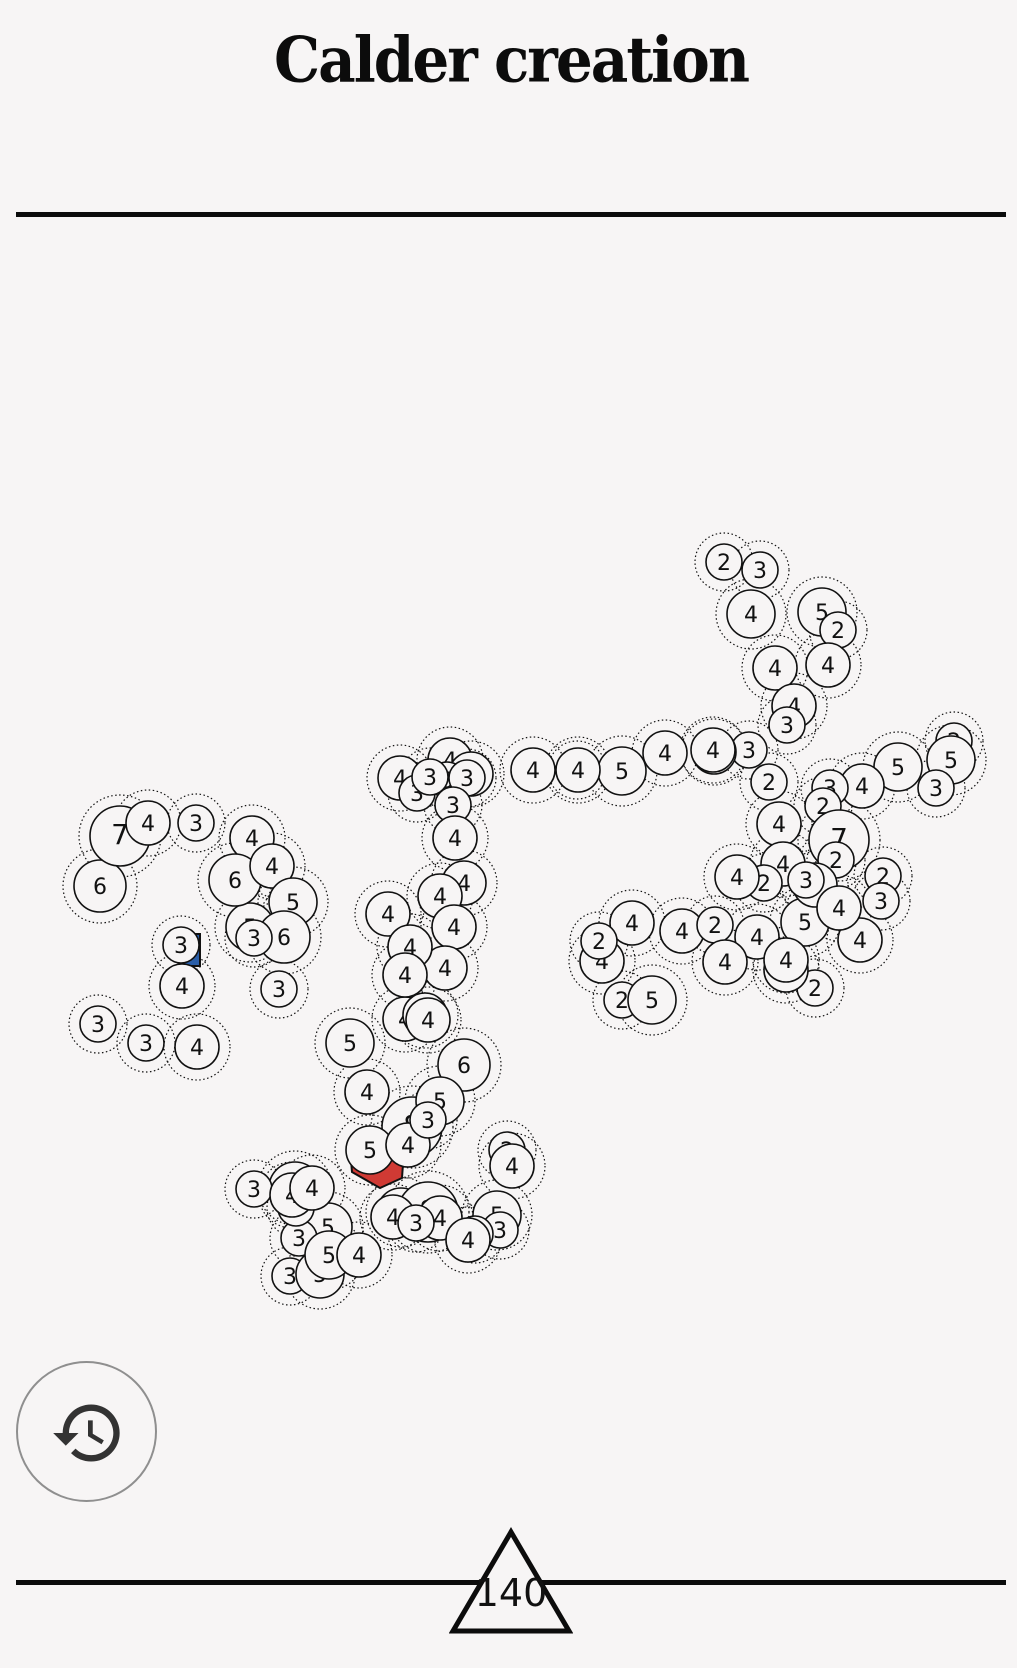 The height and width of the screenshot is (1668, 1017). What do you see at coordinates (511, 1580) in the screenshot?
I see `triangle-icon` at bounding box center [511, 1580].